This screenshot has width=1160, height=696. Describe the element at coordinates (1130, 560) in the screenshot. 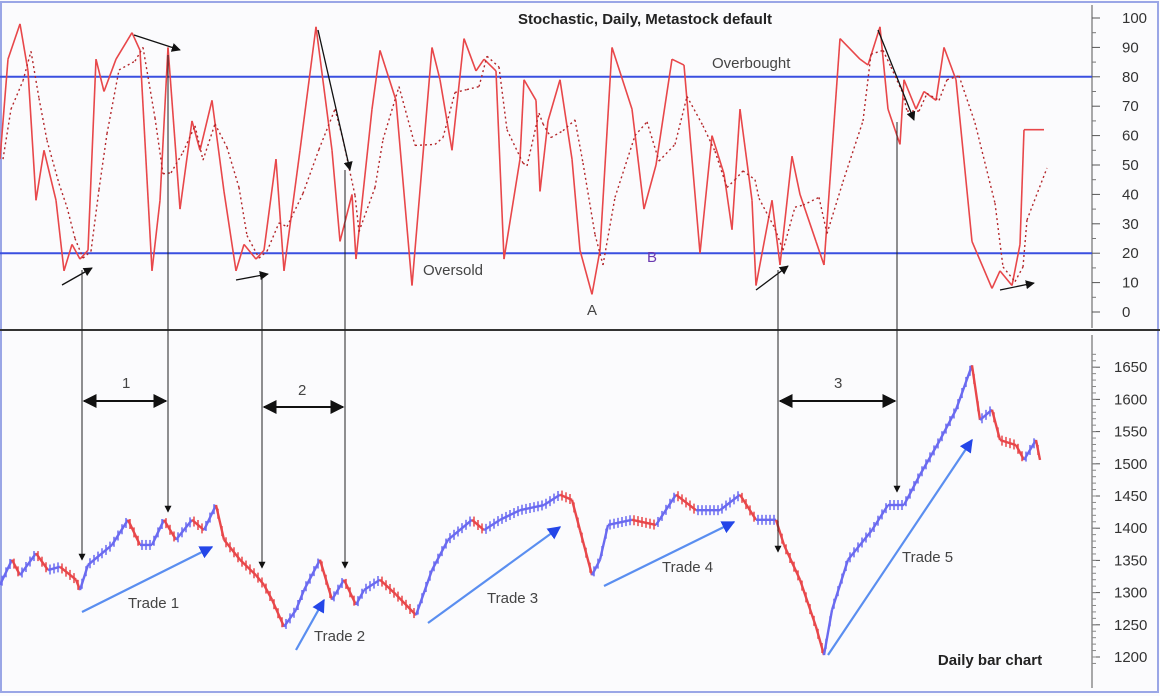

I see `y-tick-label: 1350` at that location.